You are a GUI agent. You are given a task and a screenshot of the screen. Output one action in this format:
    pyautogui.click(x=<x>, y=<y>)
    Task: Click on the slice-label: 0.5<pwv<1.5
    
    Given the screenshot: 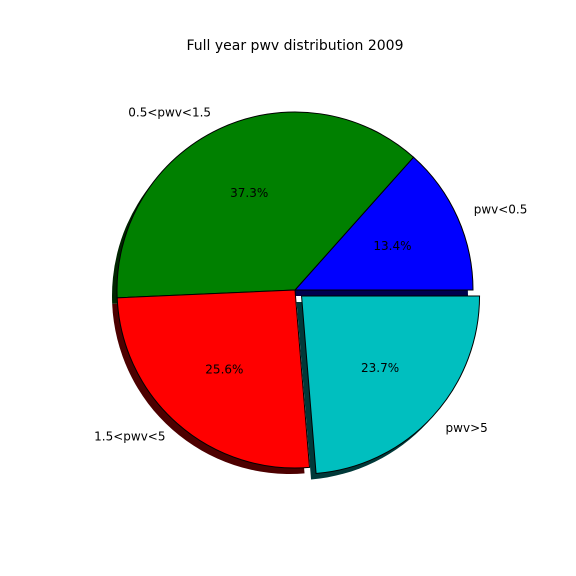 What is the action you would take?
    pyautogui.click(x=169, y=113)
    